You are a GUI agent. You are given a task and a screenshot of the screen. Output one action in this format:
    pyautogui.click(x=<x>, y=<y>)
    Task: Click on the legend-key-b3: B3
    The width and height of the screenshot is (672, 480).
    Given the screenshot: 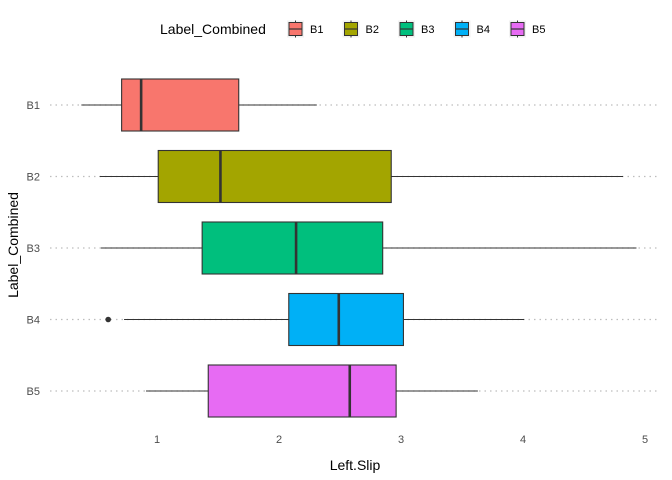 What is the action you would take?
    pyautogui.click(x=416, y=29)
    